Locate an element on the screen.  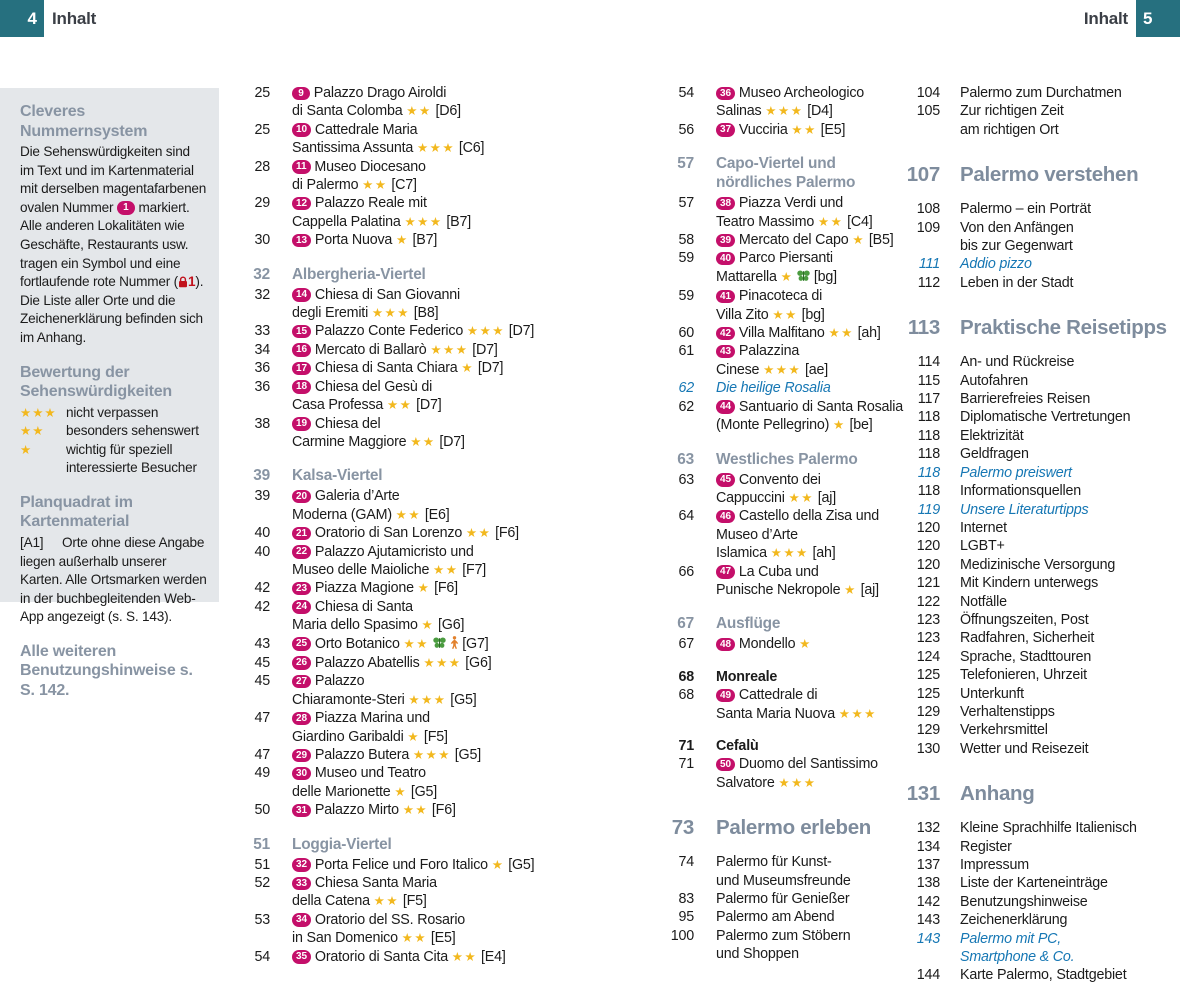
sidebar-heading-numbering: Cleveres Nummernsystem is located at coordinates (84, 121).